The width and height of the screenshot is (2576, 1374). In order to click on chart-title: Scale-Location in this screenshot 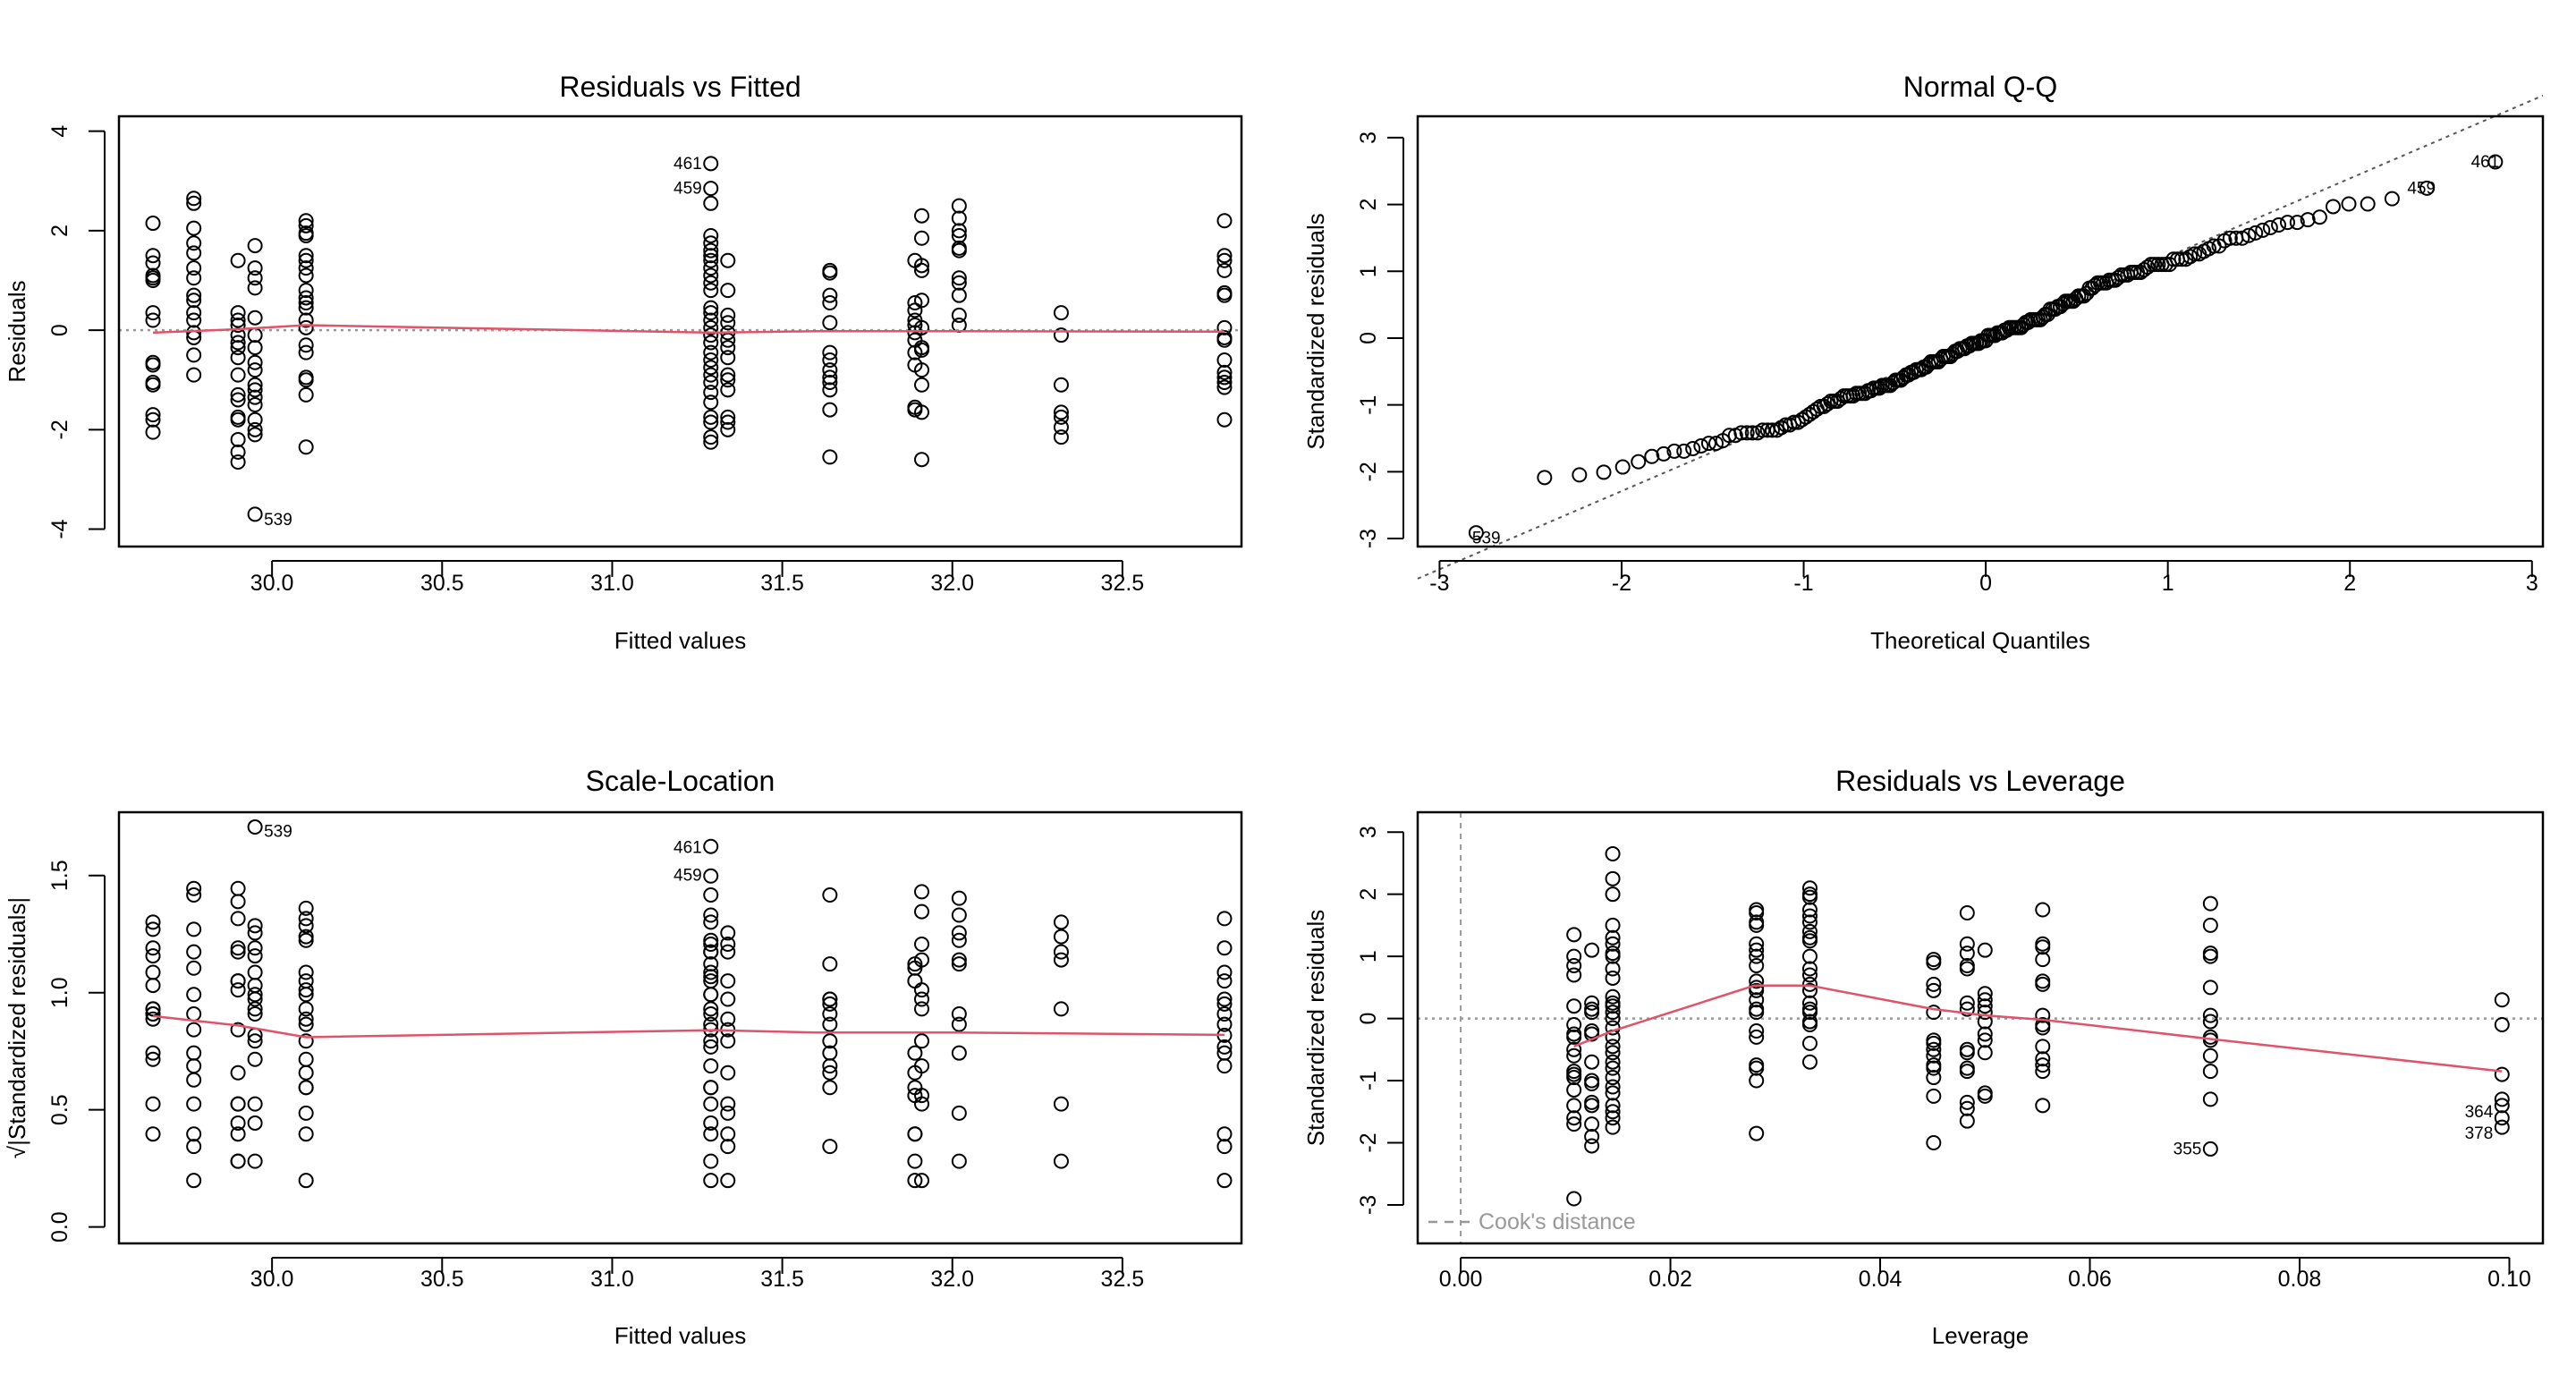, I will do `click(680, 781)`.